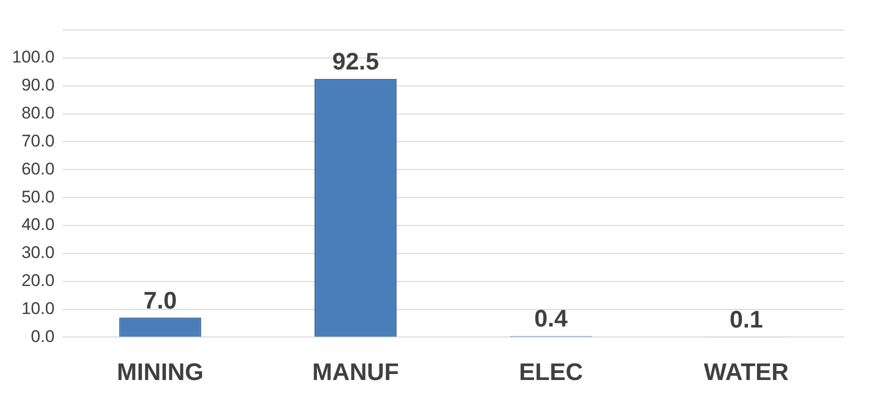  I want to click on y-tick-label: 70.0, so click(38, 140).